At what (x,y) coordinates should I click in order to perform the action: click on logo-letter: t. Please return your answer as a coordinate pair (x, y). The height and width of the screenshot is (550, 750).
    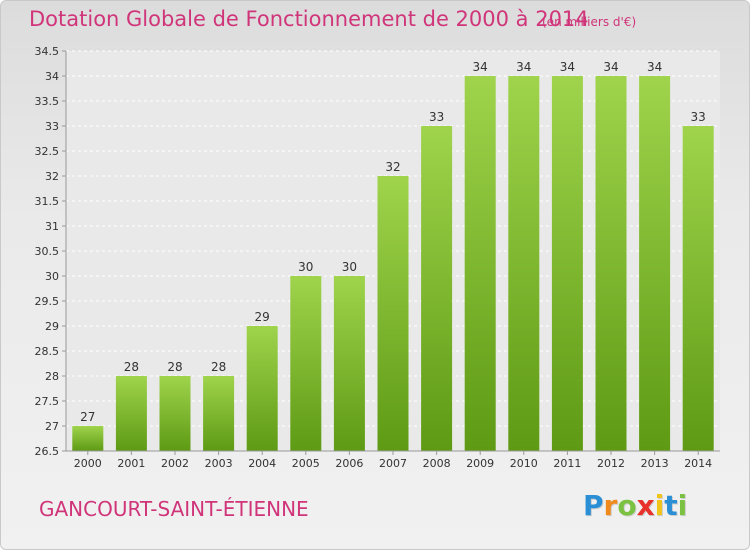
    Looking at the image, I should click on (671, 505).